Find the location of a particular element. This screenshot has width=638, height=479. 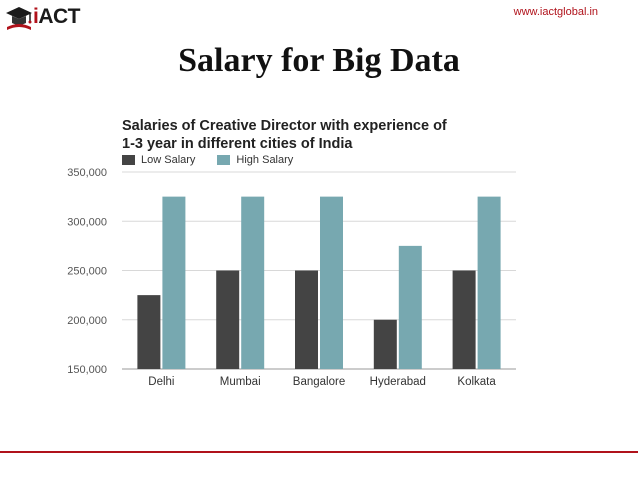

logo-text: iACT is located at coordinates (57, 17).